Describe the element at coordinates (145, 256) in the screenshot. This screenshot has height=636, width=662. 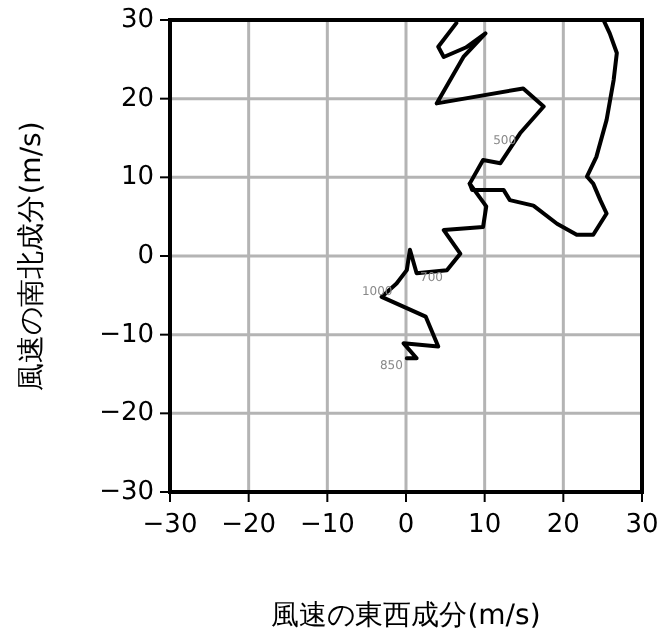
I see `y-tick-label: 0` at that location.